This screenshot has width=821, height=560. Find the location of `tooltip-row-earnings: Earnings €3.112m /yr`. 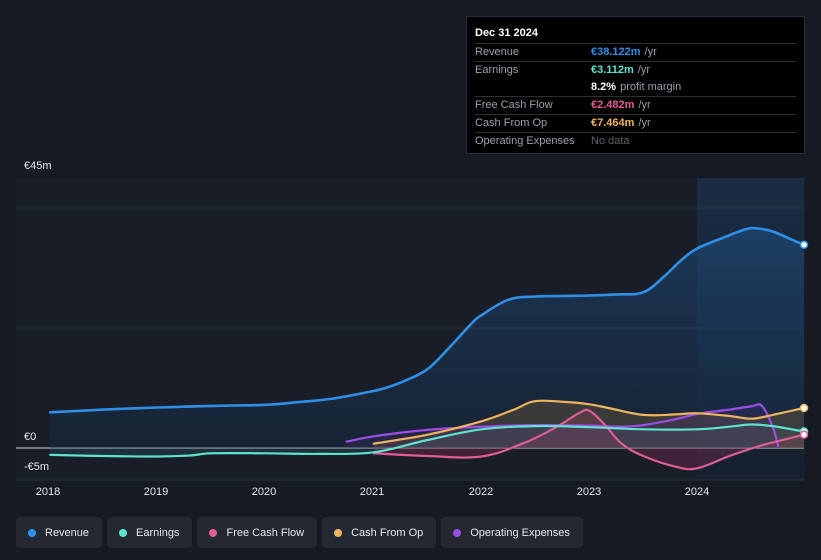

tooltip-row-earnings: Earnings €3.112m /yr is located at coordinates (635, 70).